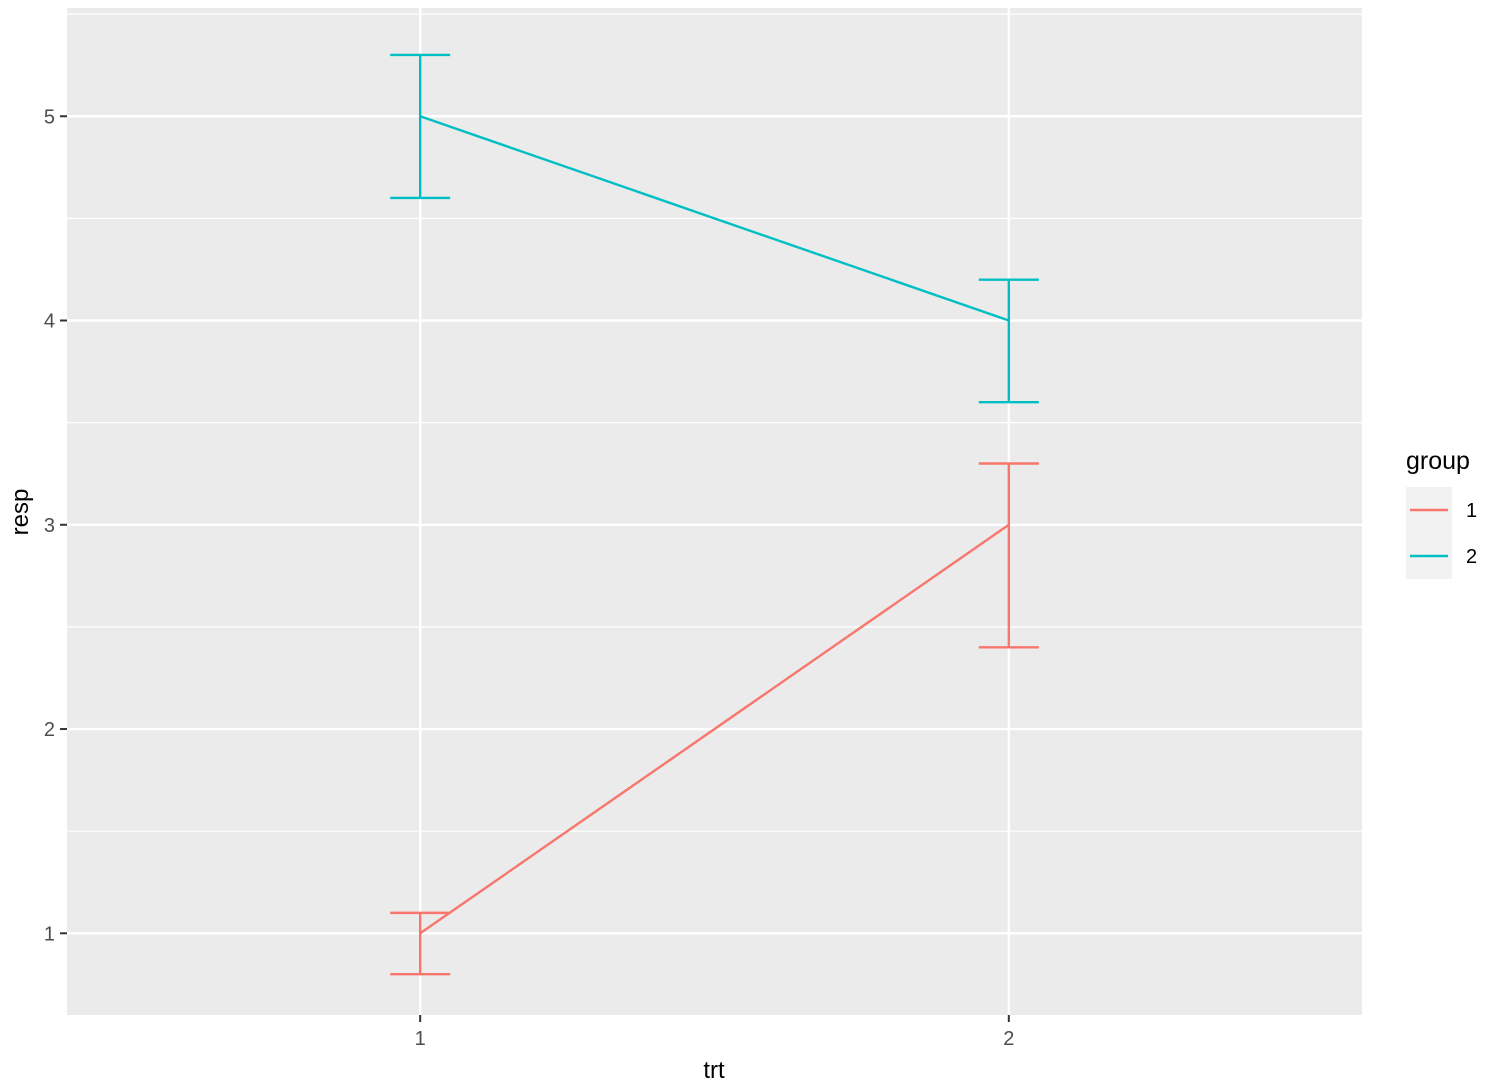 This screenshot has height=1090, width=1500. I want to click on y-tick-label: 2, so click(49, 730).